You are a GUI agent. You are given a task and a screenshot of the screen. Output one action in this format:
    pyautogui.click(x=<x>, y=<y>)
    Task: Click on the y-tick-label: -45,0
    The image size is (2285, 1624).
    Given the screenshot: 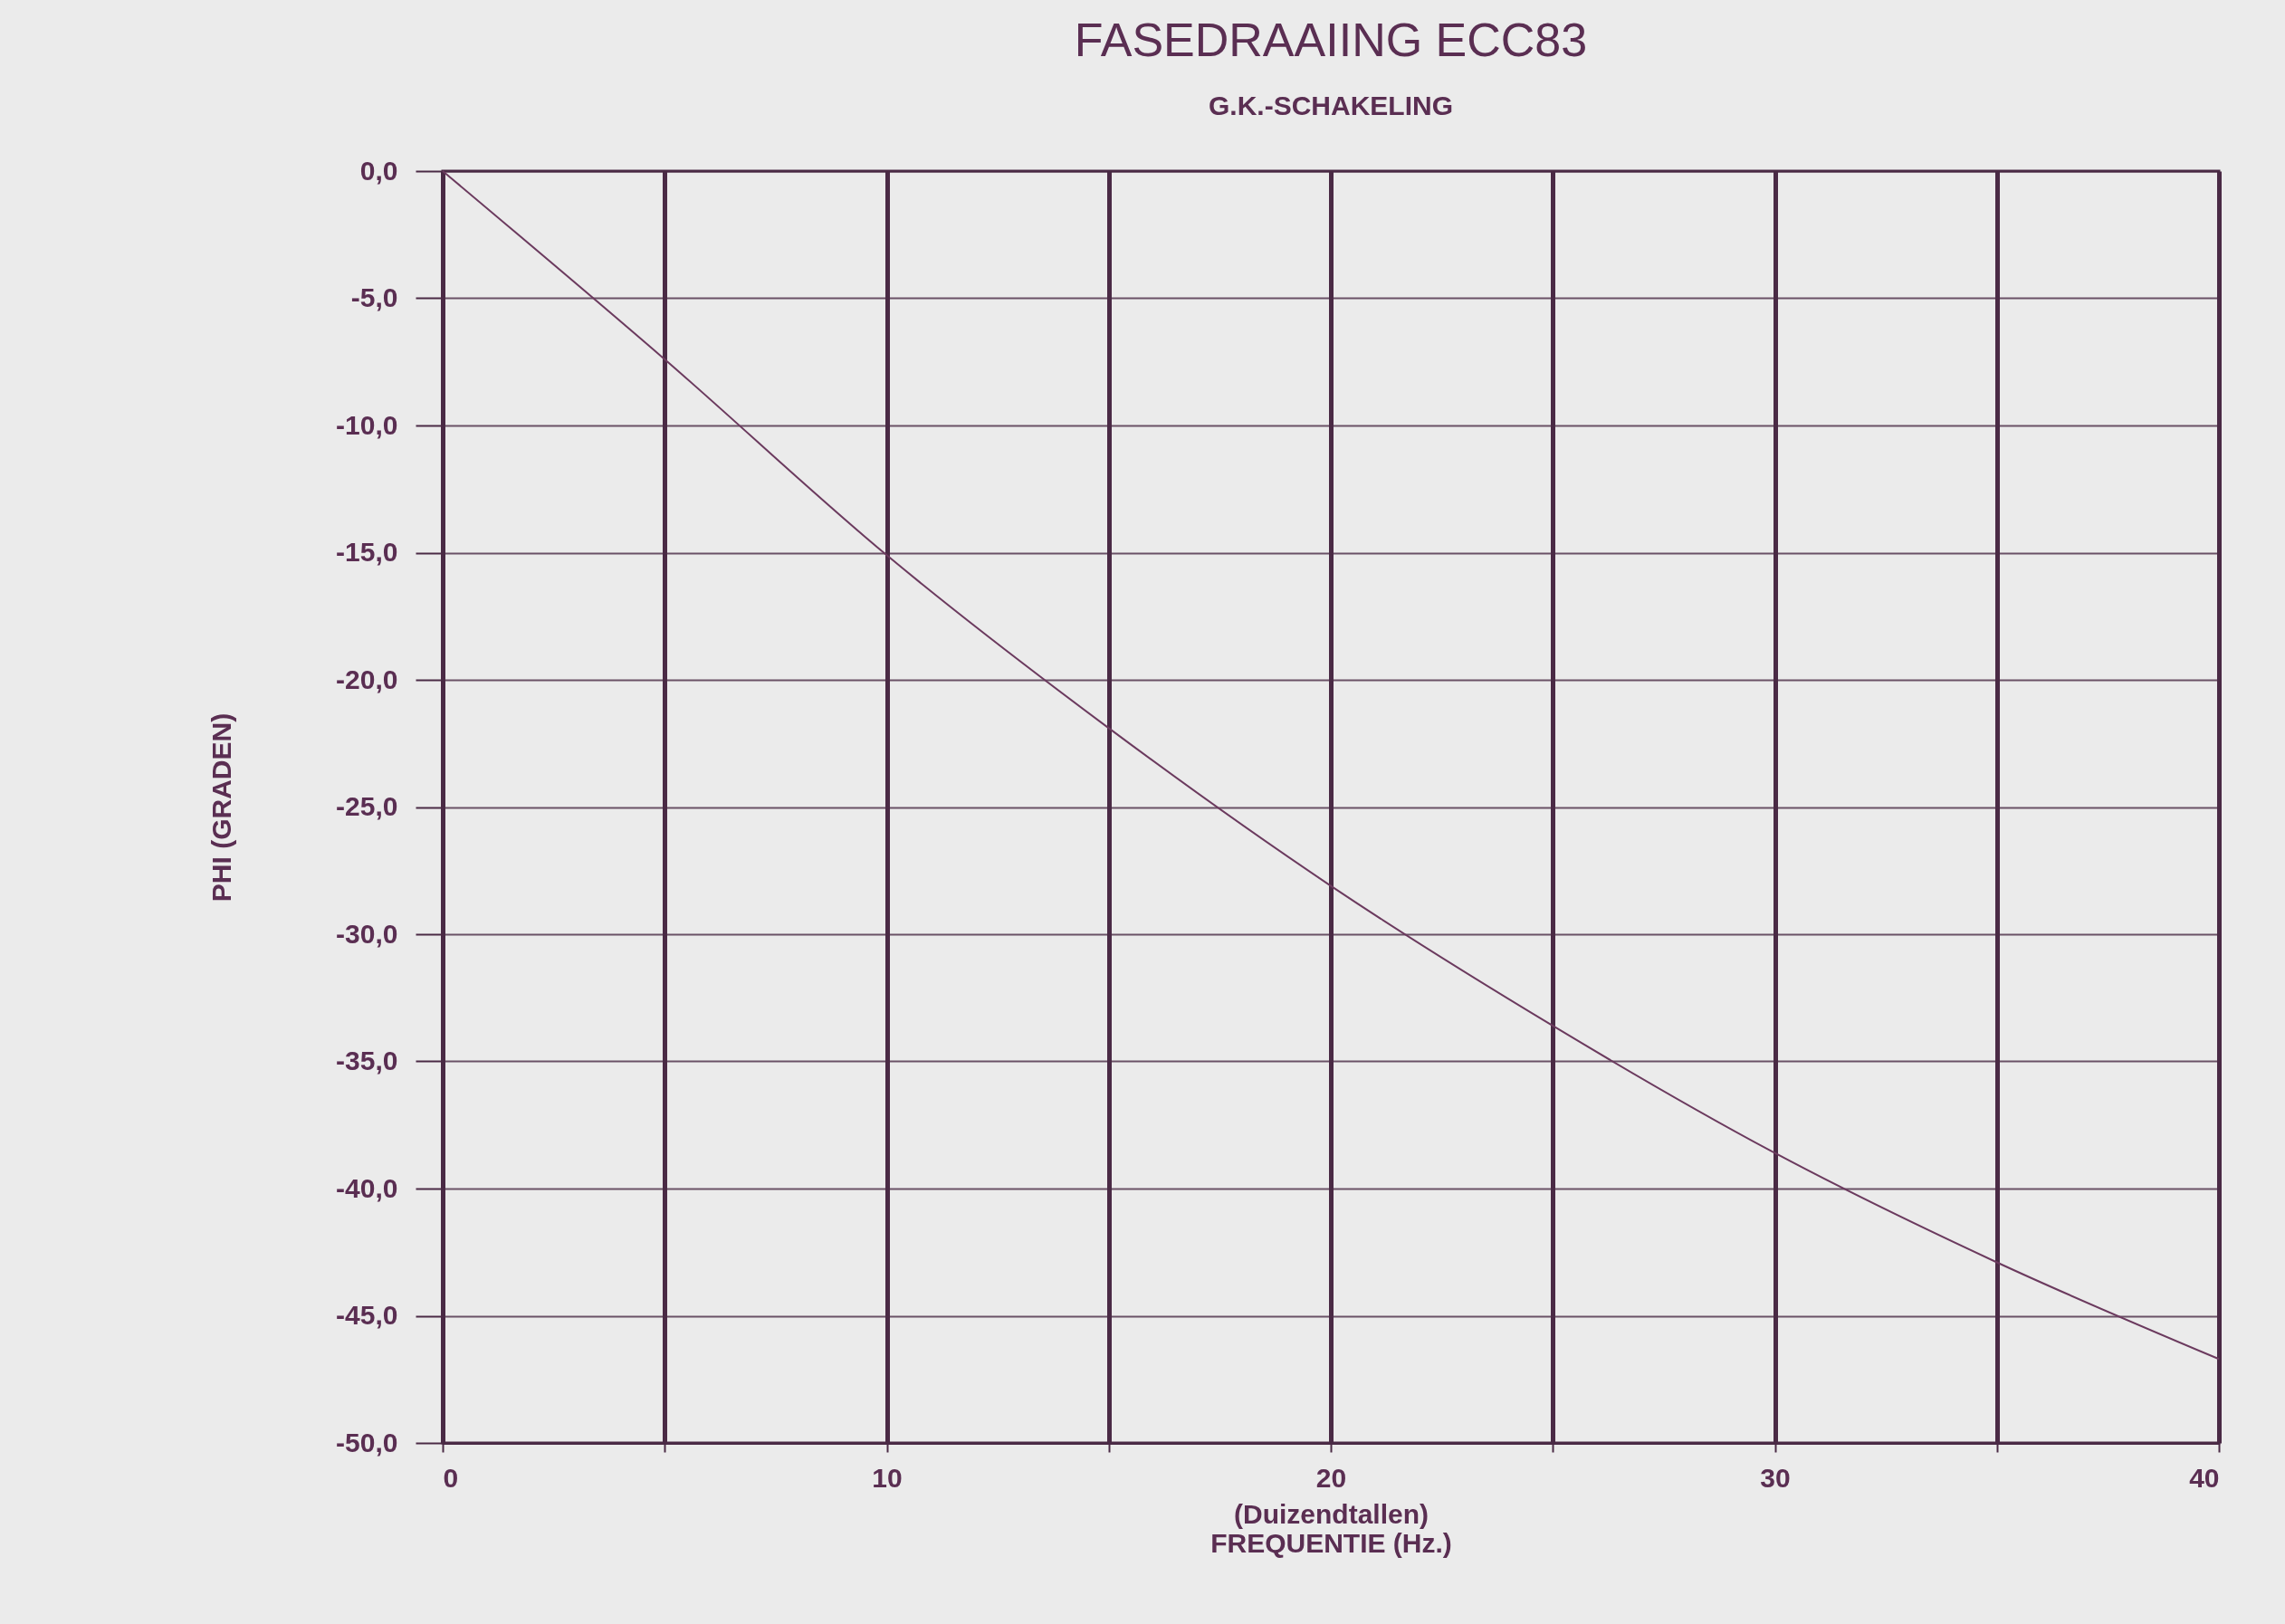 What is the action you would take?
    pyautogui.click(x=367, y=1315)
    